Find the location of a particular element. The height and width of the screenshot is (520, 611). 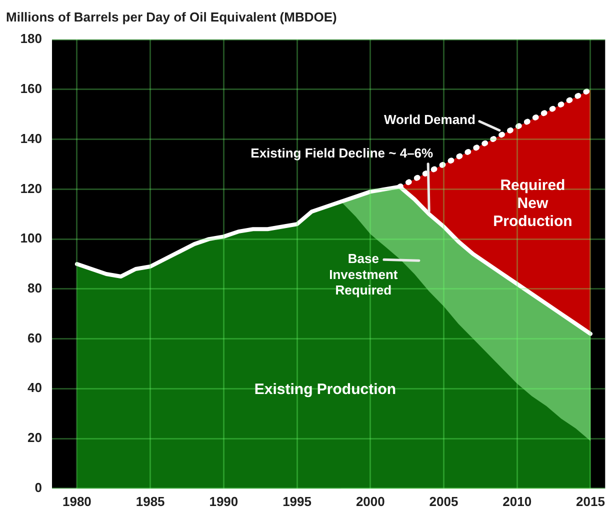

y-tick-label: 140 is located at coordinates (31, 138).